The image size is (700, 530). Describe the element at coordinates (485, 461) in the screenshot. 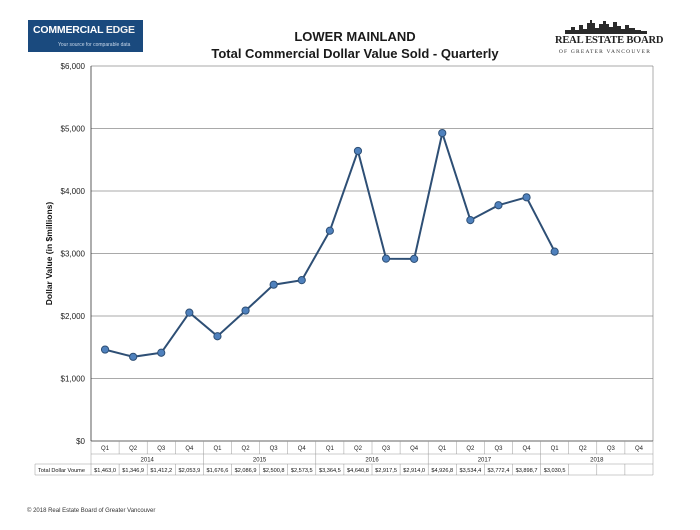

I see `year-label: 2017` at that location.